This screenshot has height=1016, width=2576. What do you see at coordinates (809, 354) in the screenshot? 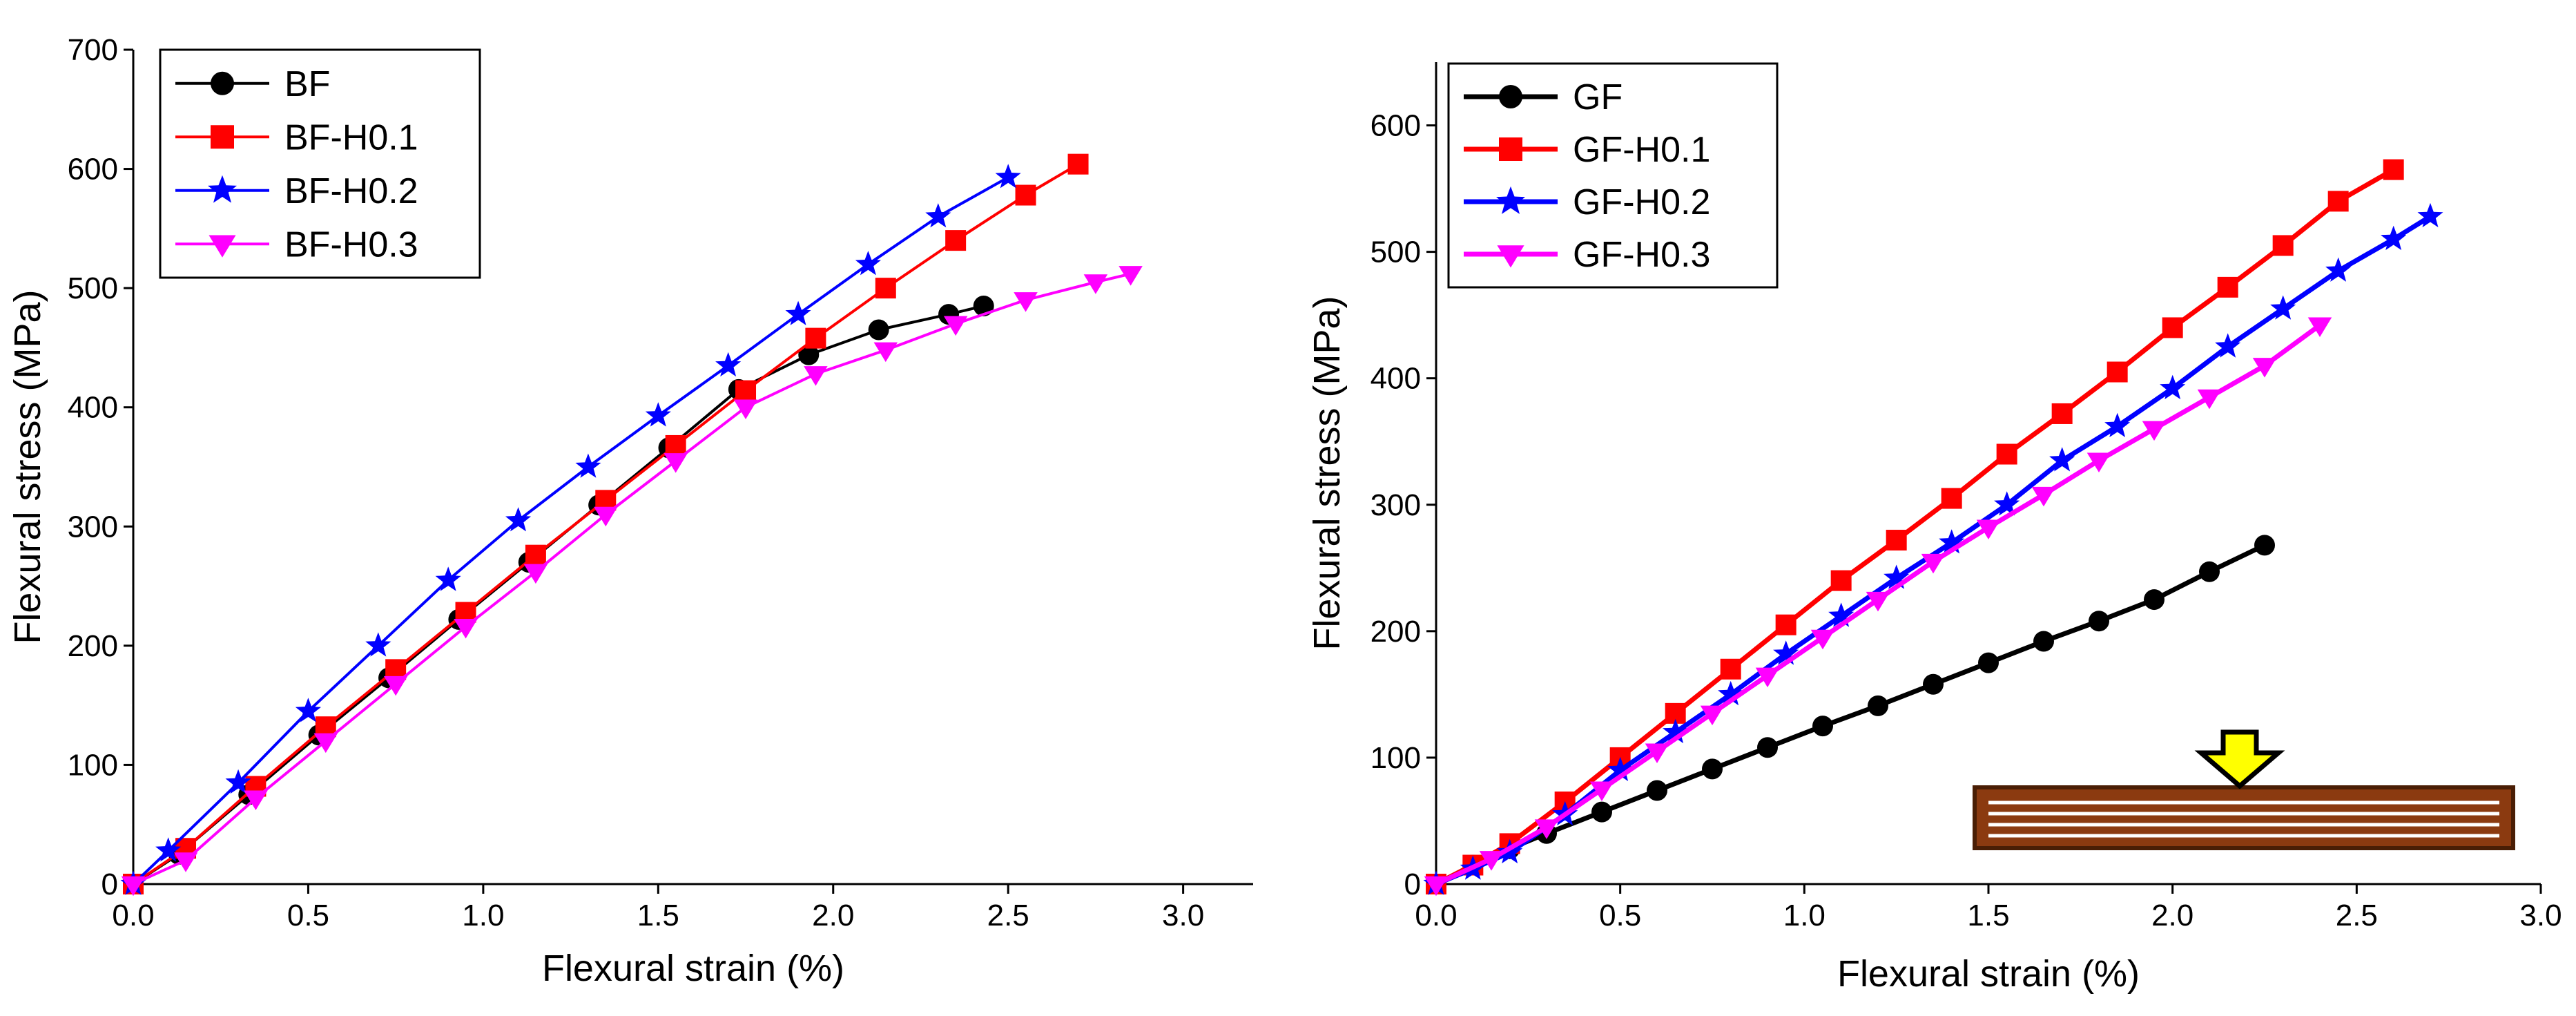
I see `data-point-bf` at bounding box center [809, 354].